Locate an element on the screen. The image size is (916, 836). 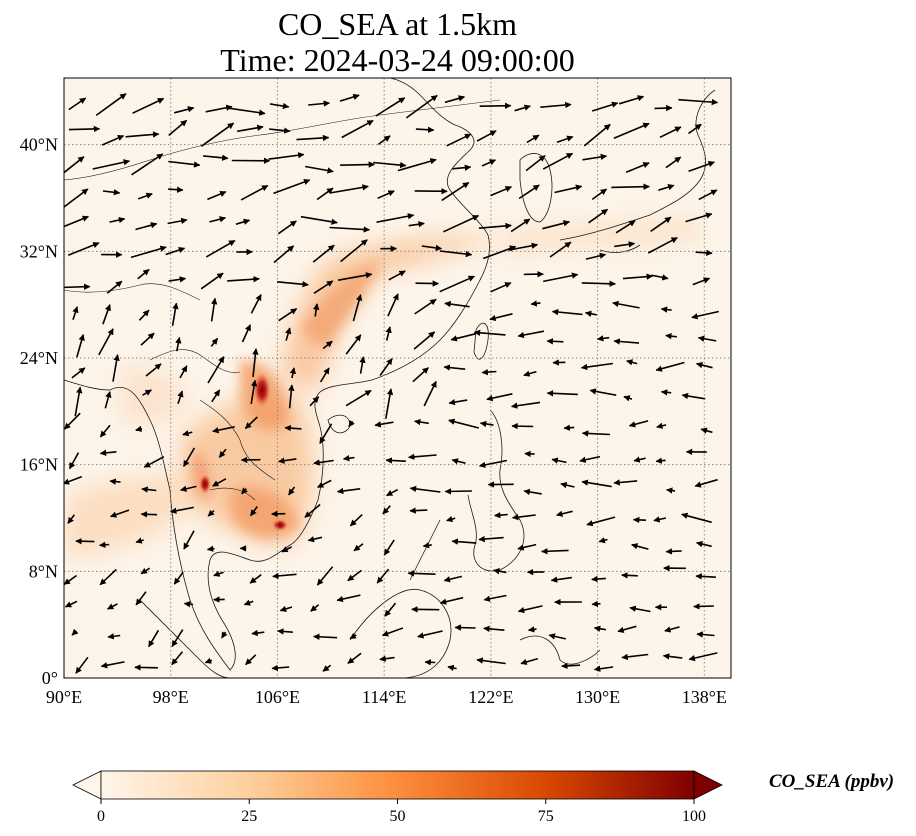
colorbar-tick-label: 75 is located at coordinates (546, 816).